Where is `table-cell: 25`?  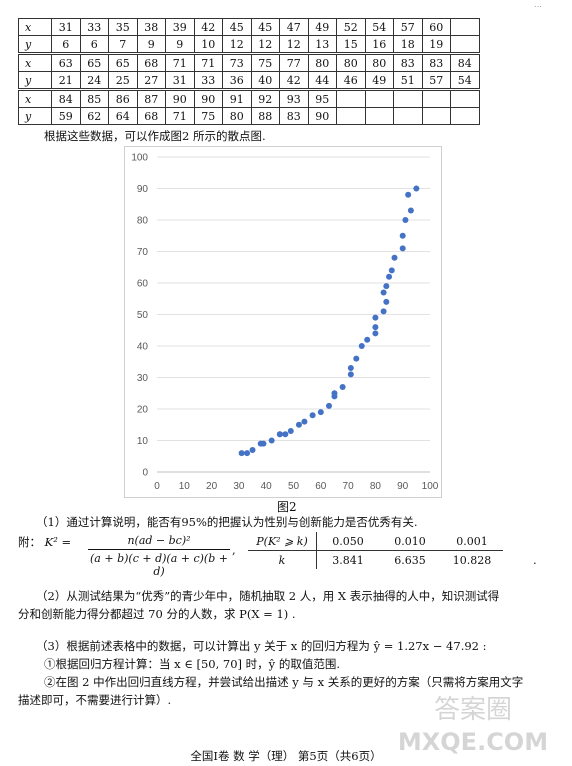 table-cell: 25 is located at coordinates (123, 80).